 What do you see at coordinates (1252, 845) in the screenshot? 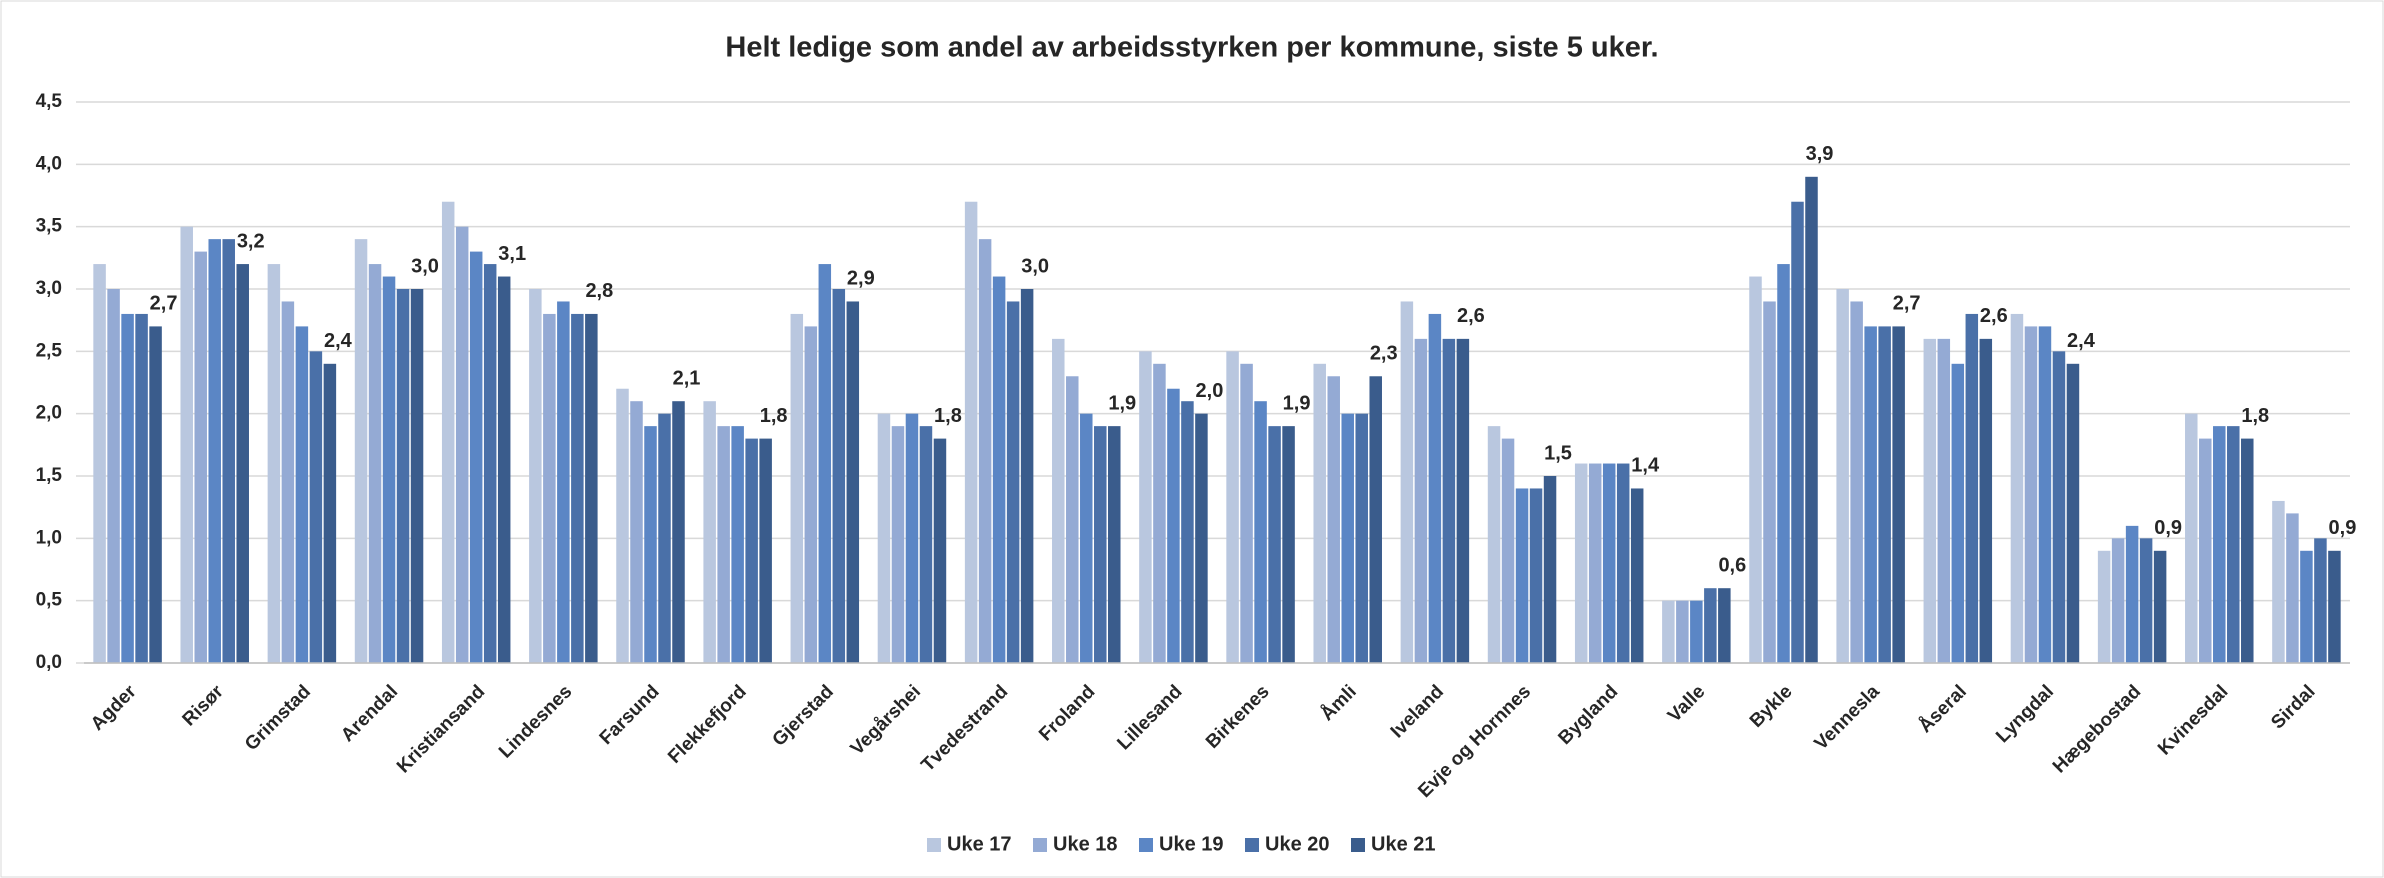
I see `legend-swatch` at bounding box center [1252, 845].